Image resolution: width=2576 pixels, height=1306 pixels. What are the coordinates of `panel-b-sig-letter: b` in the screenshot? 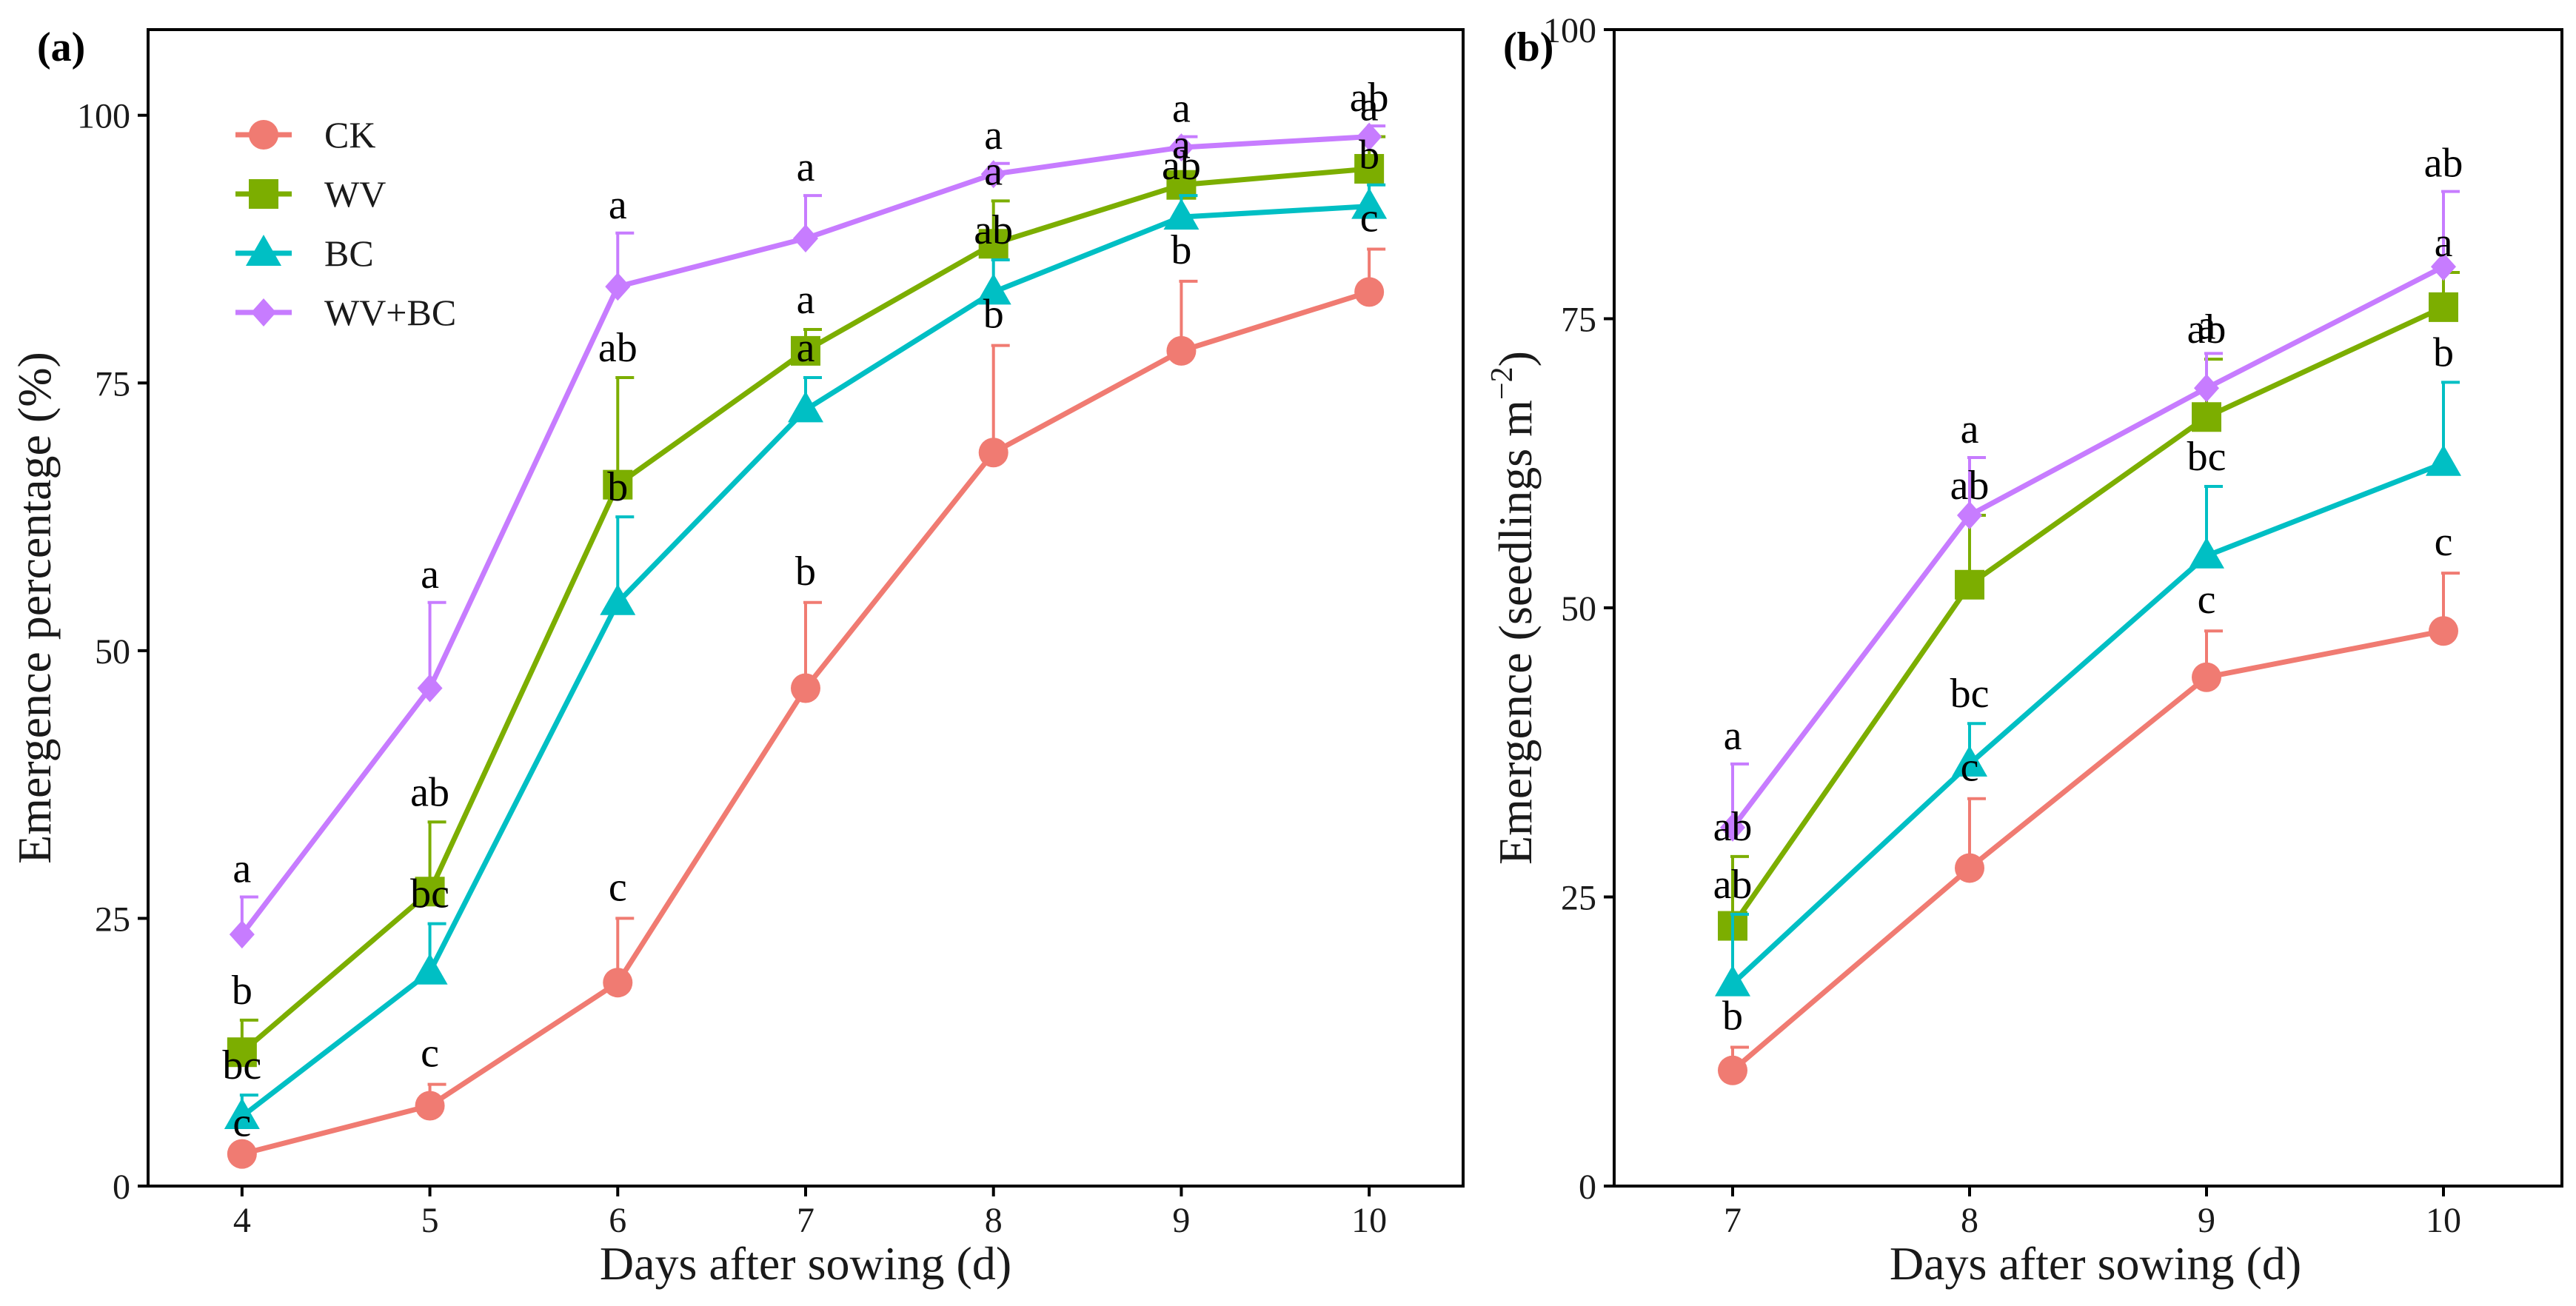 It's located at (2443, 352).